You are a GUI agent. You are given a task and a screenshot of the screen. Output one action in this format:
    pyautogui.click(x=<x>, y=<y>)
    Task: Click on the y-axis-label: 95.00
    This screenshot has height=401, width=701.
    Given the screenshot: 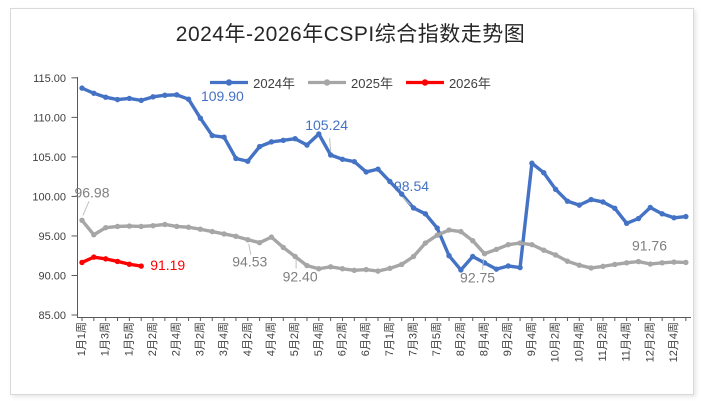 What is the action you would take?
    pyautogui.click(x=52, y=237)
    